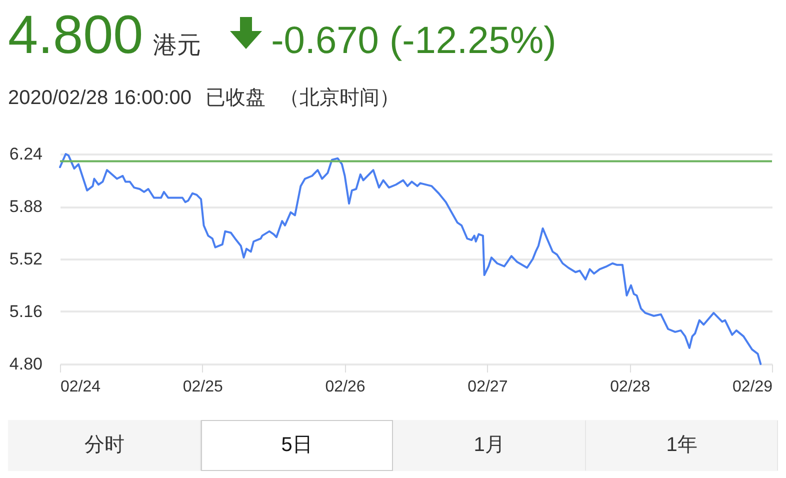 This screenshot has height=478, width=786. Describe the element at coordinates (488, 387) in the screenshot. I see `x-tick-label: 02/27` at that location.